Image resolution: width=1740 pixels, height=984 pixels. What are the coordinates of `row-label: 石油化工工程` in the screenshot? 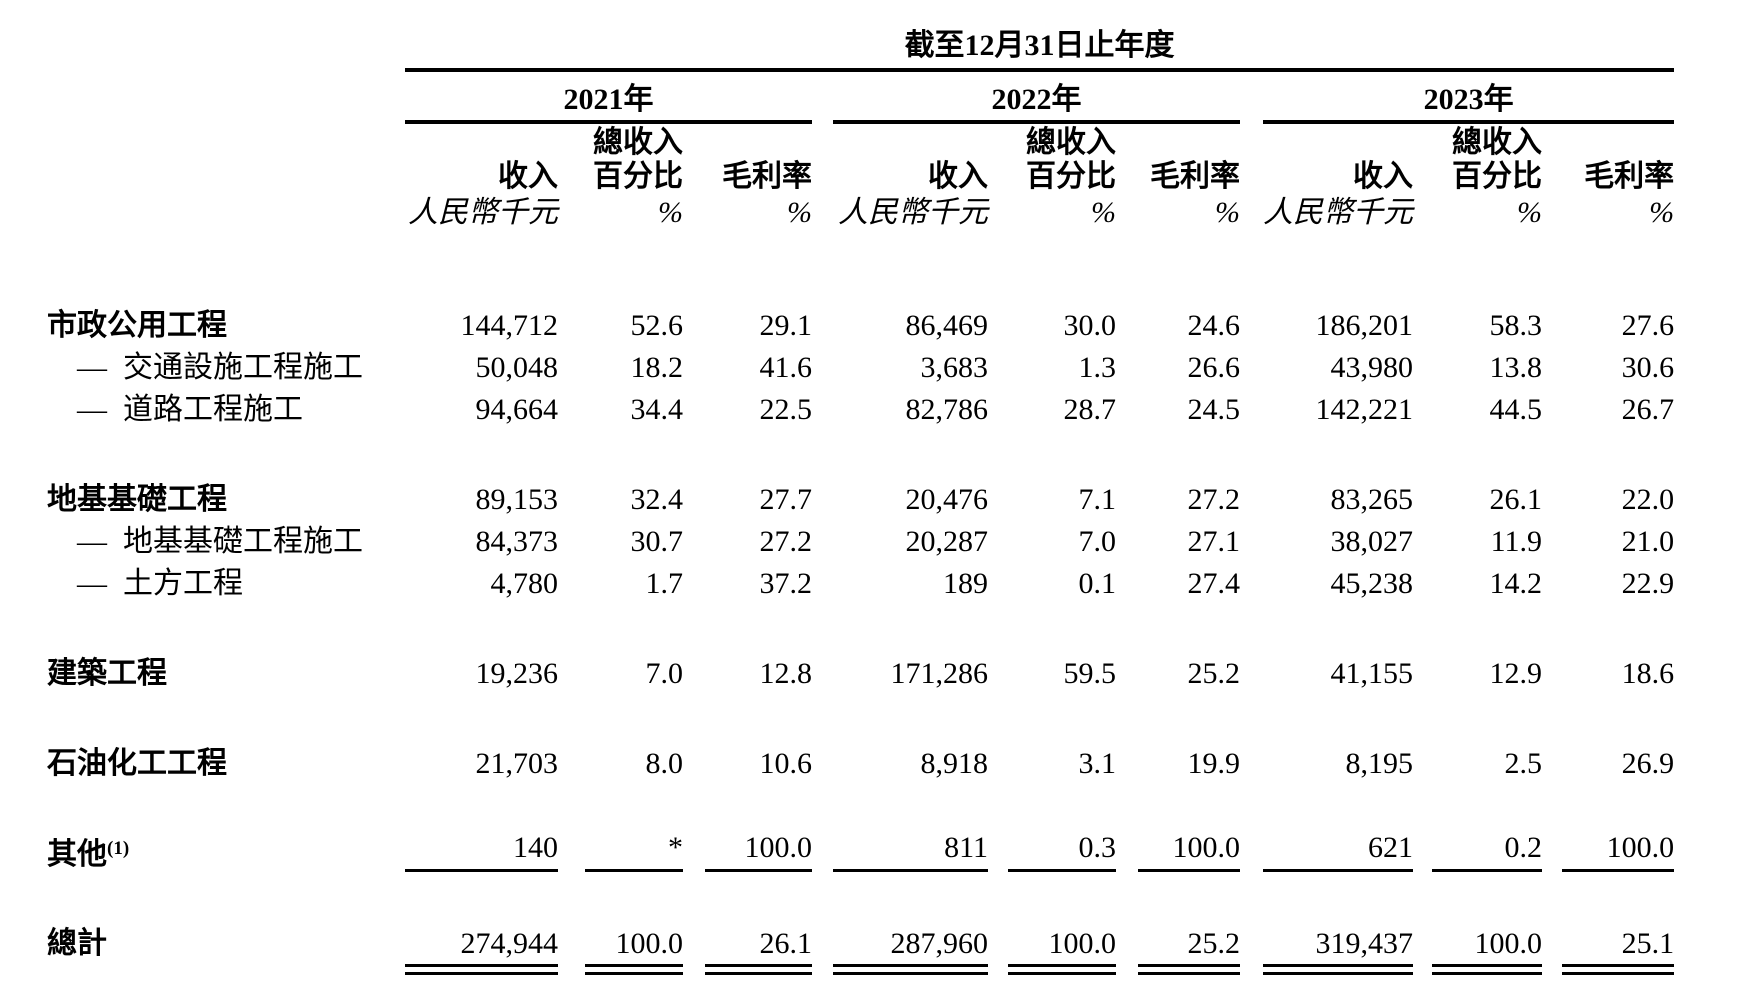 It's located at (220, 758).